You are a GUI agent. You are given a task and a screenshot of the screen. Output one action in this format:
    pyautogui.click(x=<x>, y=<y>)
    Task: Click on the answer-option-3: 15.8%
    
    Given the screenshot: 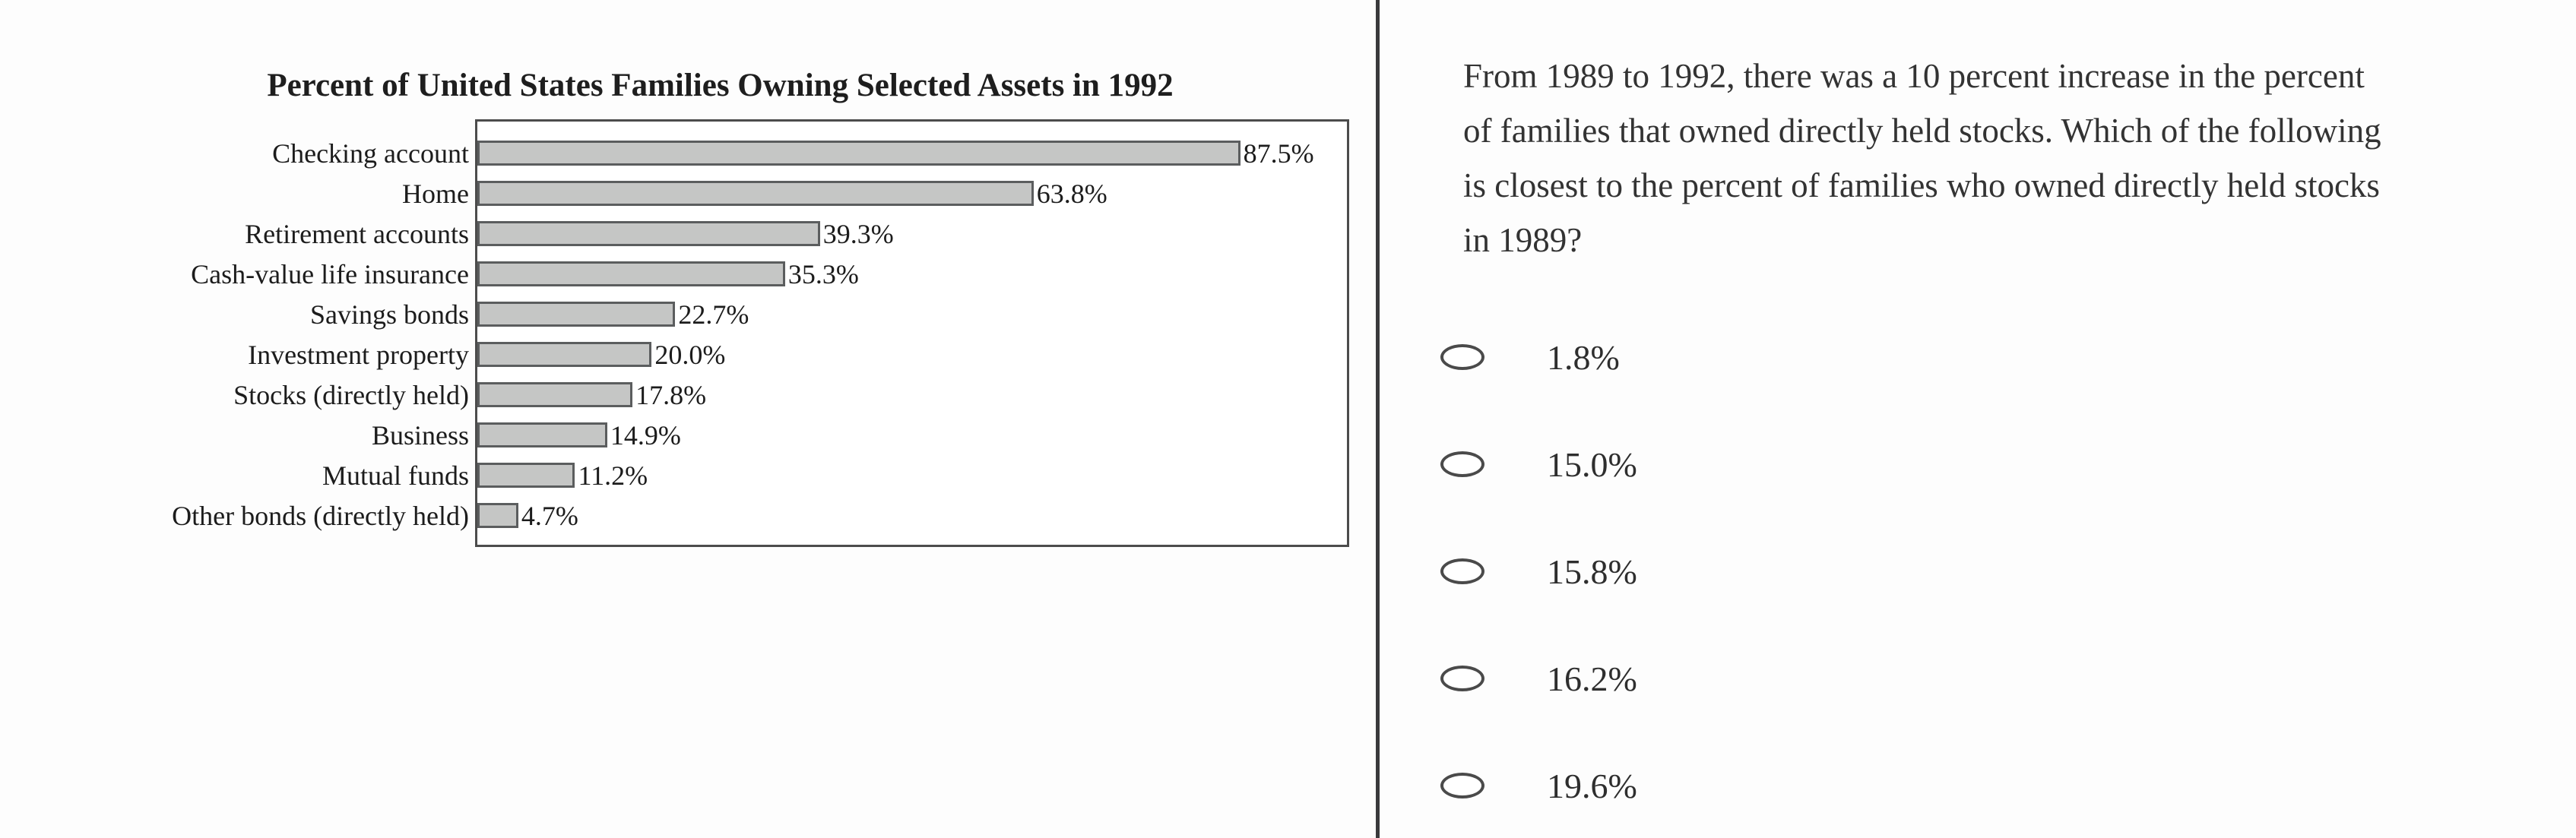 What is the action you would take?
    pyautogui.click(x=1538, y=571)
    